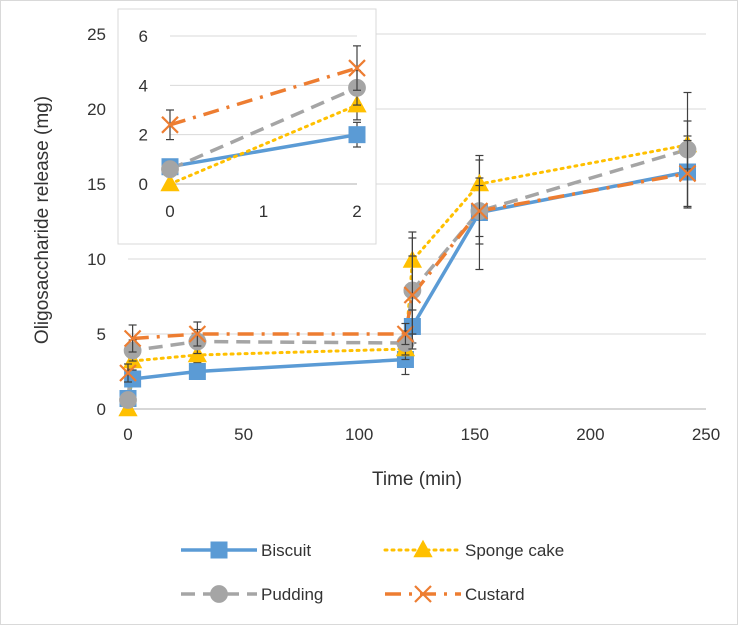 The width and height of the screenshot is (739, 631). What do you see at coordinates (475, 434) in the screenshot?
I see `x-tick-label: 150` at bounding box center [475, 434].